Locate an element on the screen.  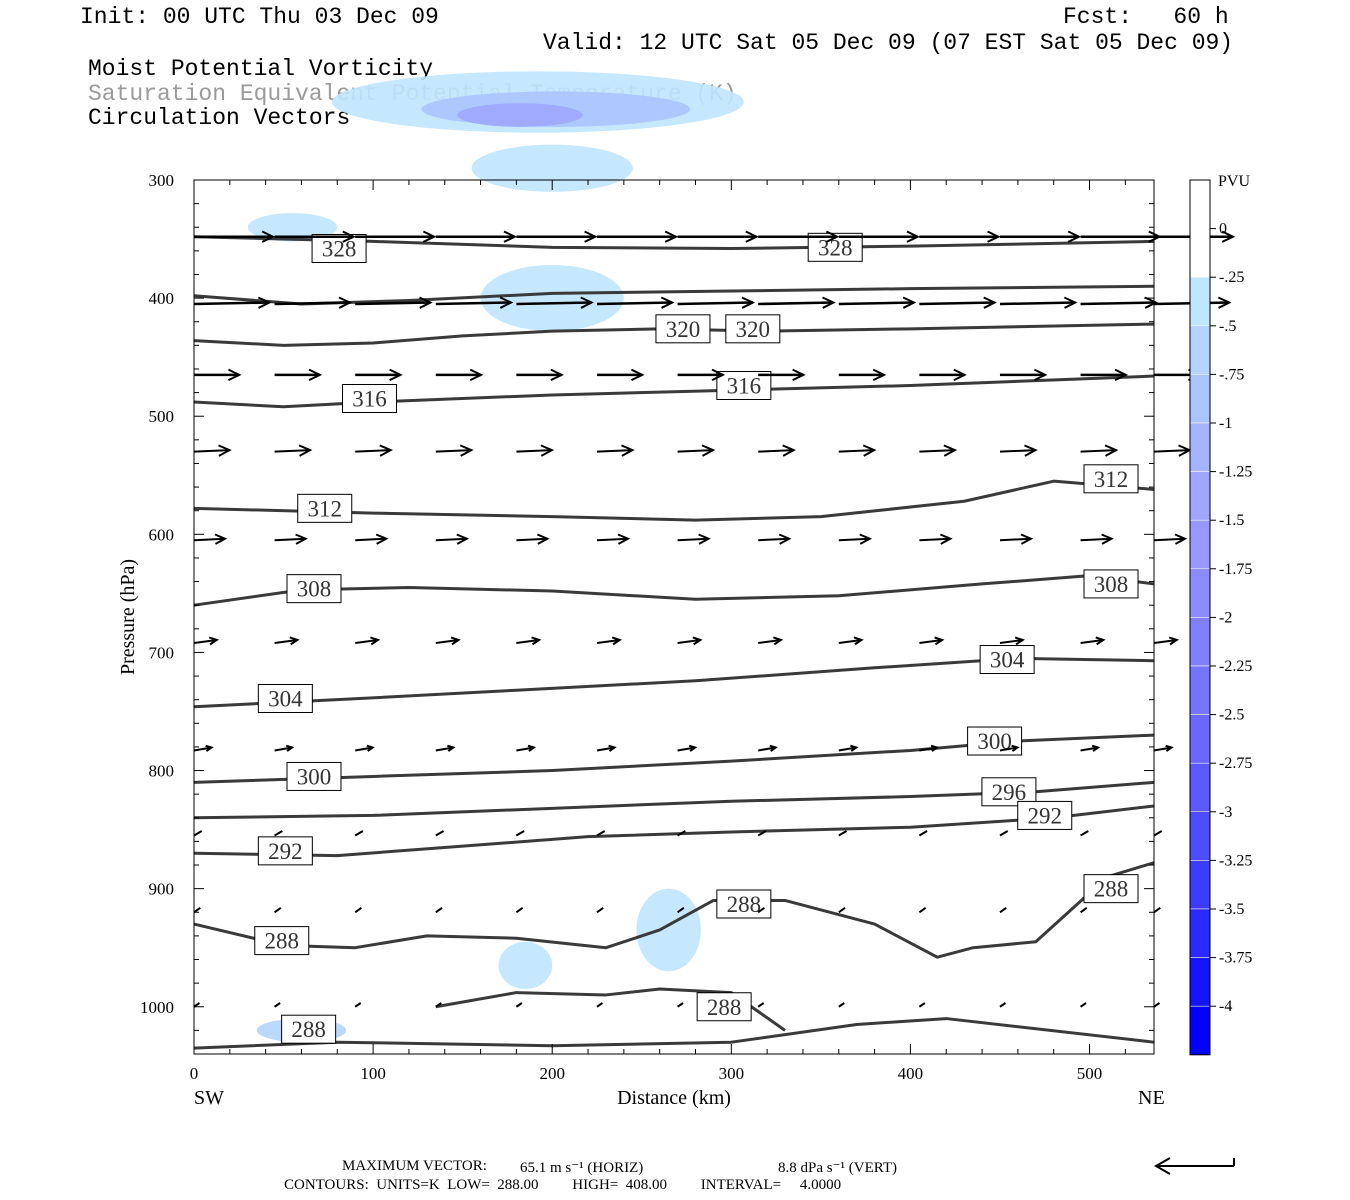
colorbar-label: -2.75 is located at coordinates (1235, 763).